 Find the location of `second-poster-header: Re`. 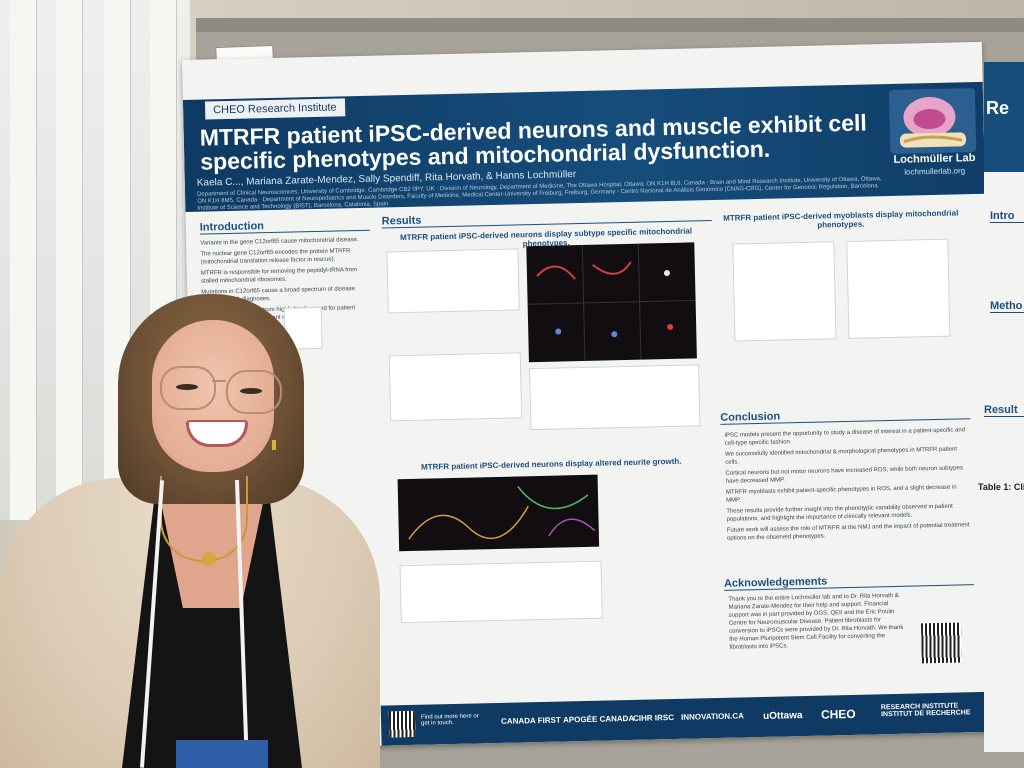

second-poster-header: Re is located at coordinates (1004, 117).